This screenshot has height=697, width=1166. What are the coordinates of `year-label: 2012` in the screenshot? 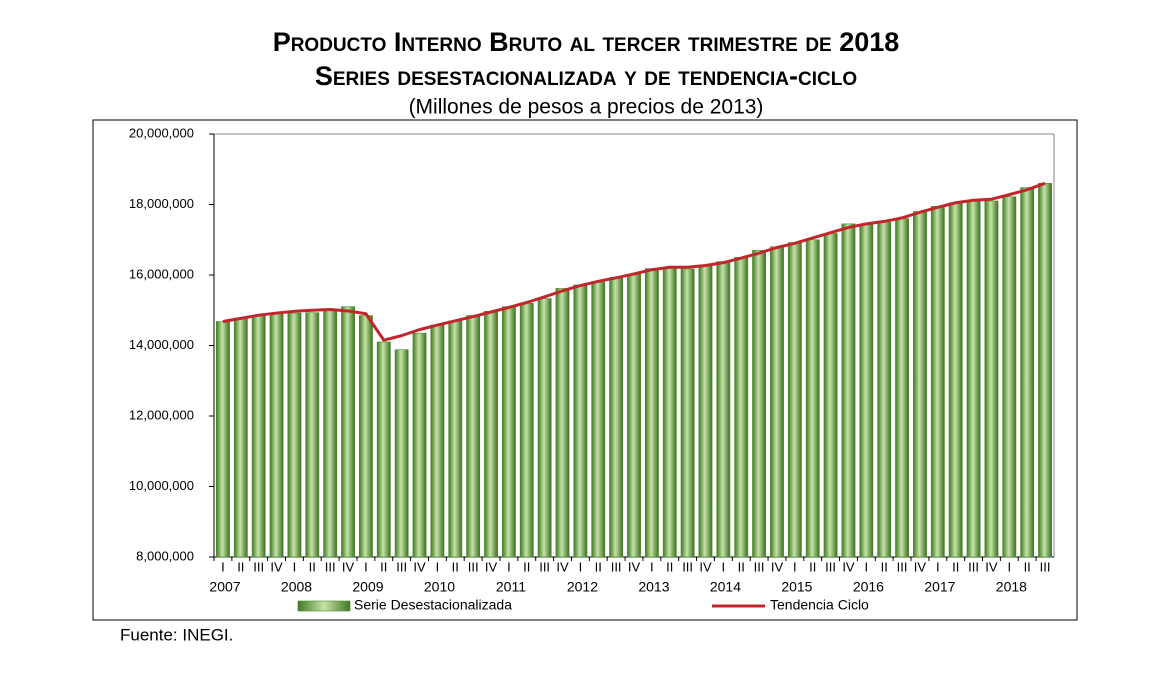 It's located at (582, 587).